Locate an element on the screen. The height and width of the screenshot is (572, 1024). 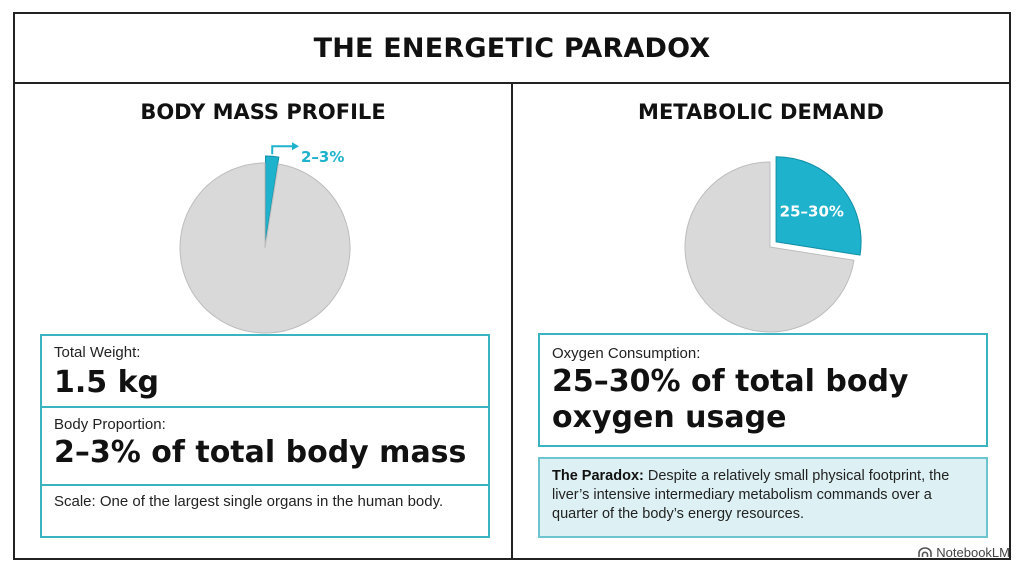
brand-mark: NotebookLM is located at coordinates (964, 552).